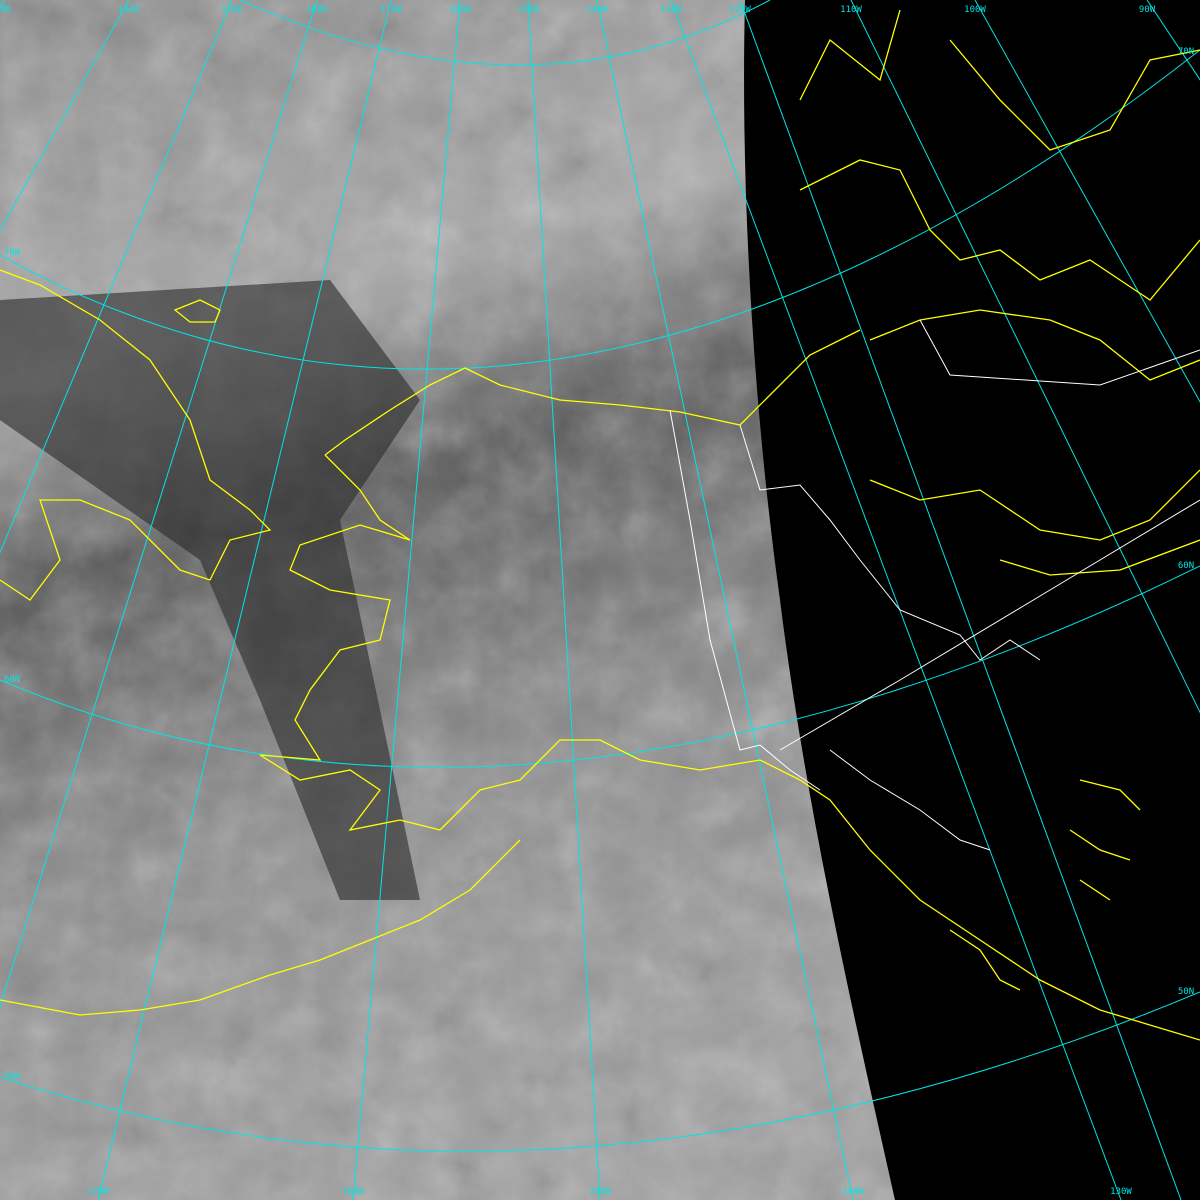 This screenshot has height=1200, width=1200. Describe the element at coordinates (1186, 566) in the screenshot. I see `right-latitude-label: 60N` at that location.